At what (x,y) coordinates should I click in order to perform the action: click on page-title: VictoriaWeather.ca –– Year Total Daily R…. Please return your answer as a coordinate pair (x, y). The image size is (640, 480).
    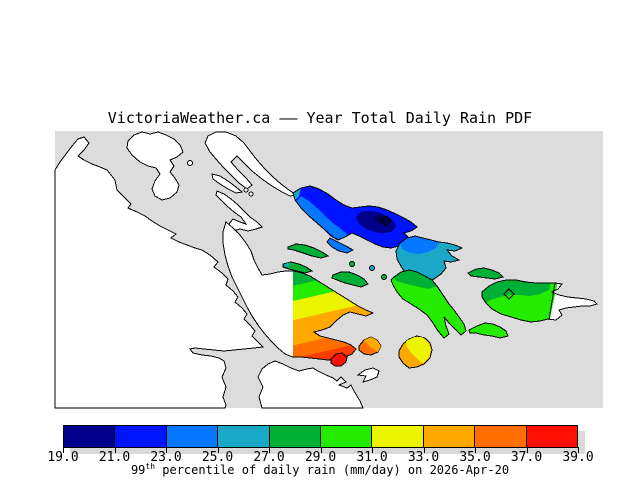
    Looking at the image, I should click on (320, 118).